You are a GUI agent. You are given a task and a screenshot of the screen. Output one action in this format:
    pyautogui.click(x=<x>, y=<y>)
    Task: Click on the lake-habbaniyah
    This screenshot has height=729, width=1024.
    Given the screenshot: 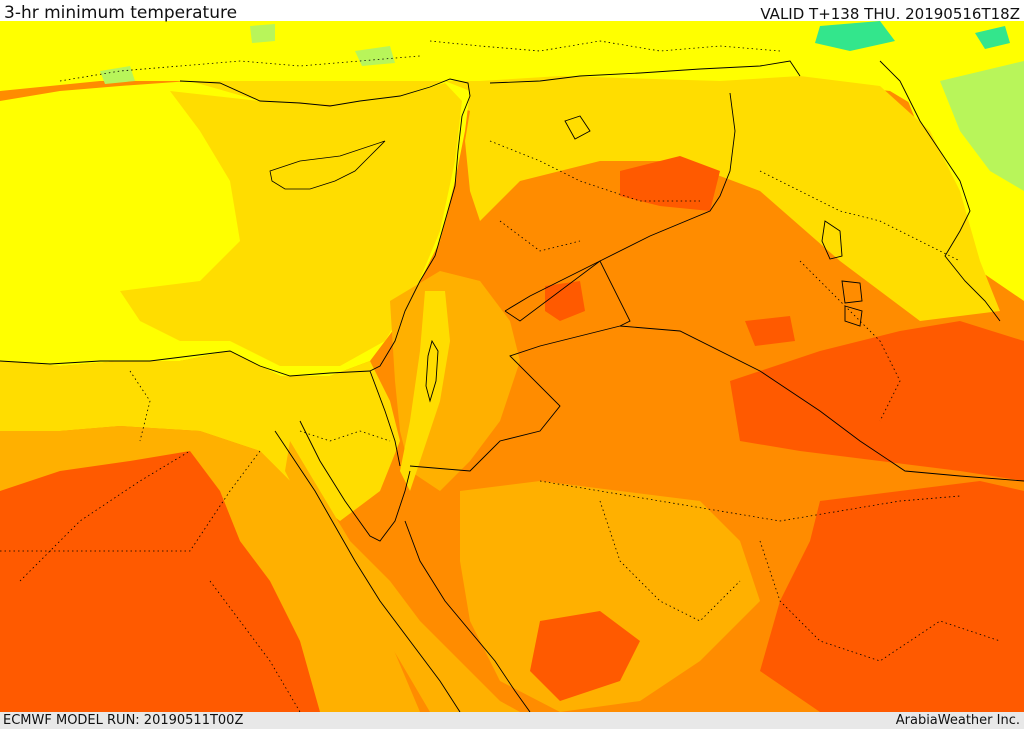 What is the action you would take?
    pyautogui.click(x=852, y=292)
    